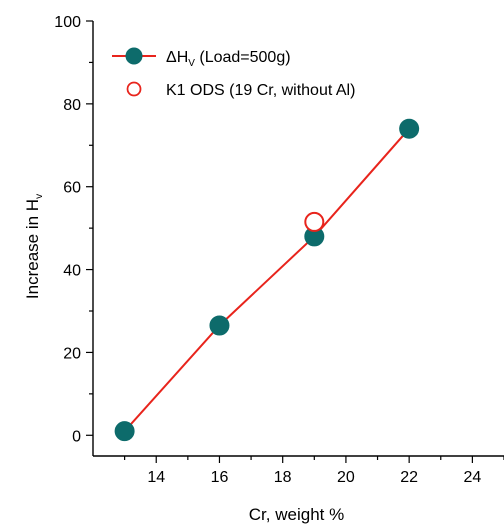 The image size is (504, 530). What do you see at coordinates (32, 249) in the screenshot?
I see `y-axis-title-main: Increase in H` at bounding box center [32, 249].